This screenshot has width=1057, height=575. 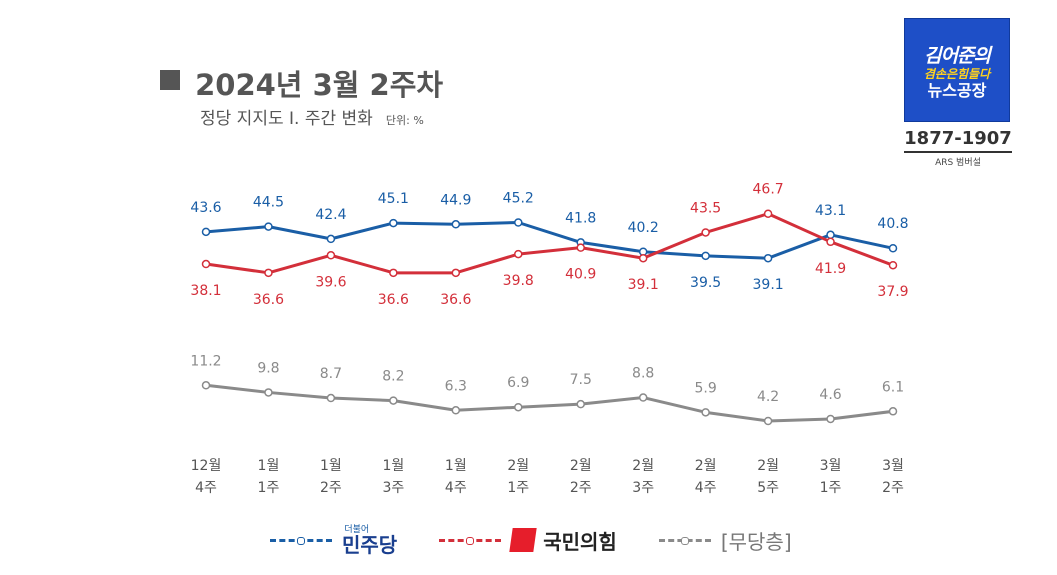 I want to click on legend-line-minjoo, so click(x=301, y=540).